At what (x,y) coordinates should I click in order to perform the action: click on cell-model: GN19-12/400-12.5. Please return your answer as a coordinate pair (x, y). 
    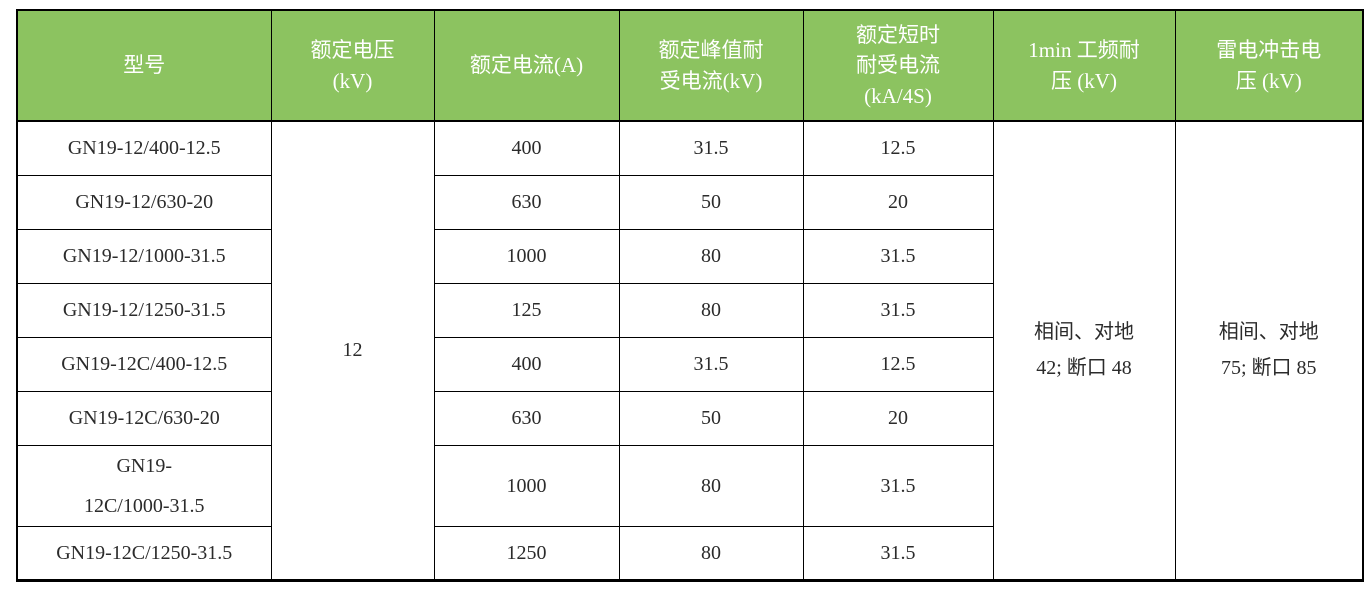
    Looking at the image, I should click on (144, 148).